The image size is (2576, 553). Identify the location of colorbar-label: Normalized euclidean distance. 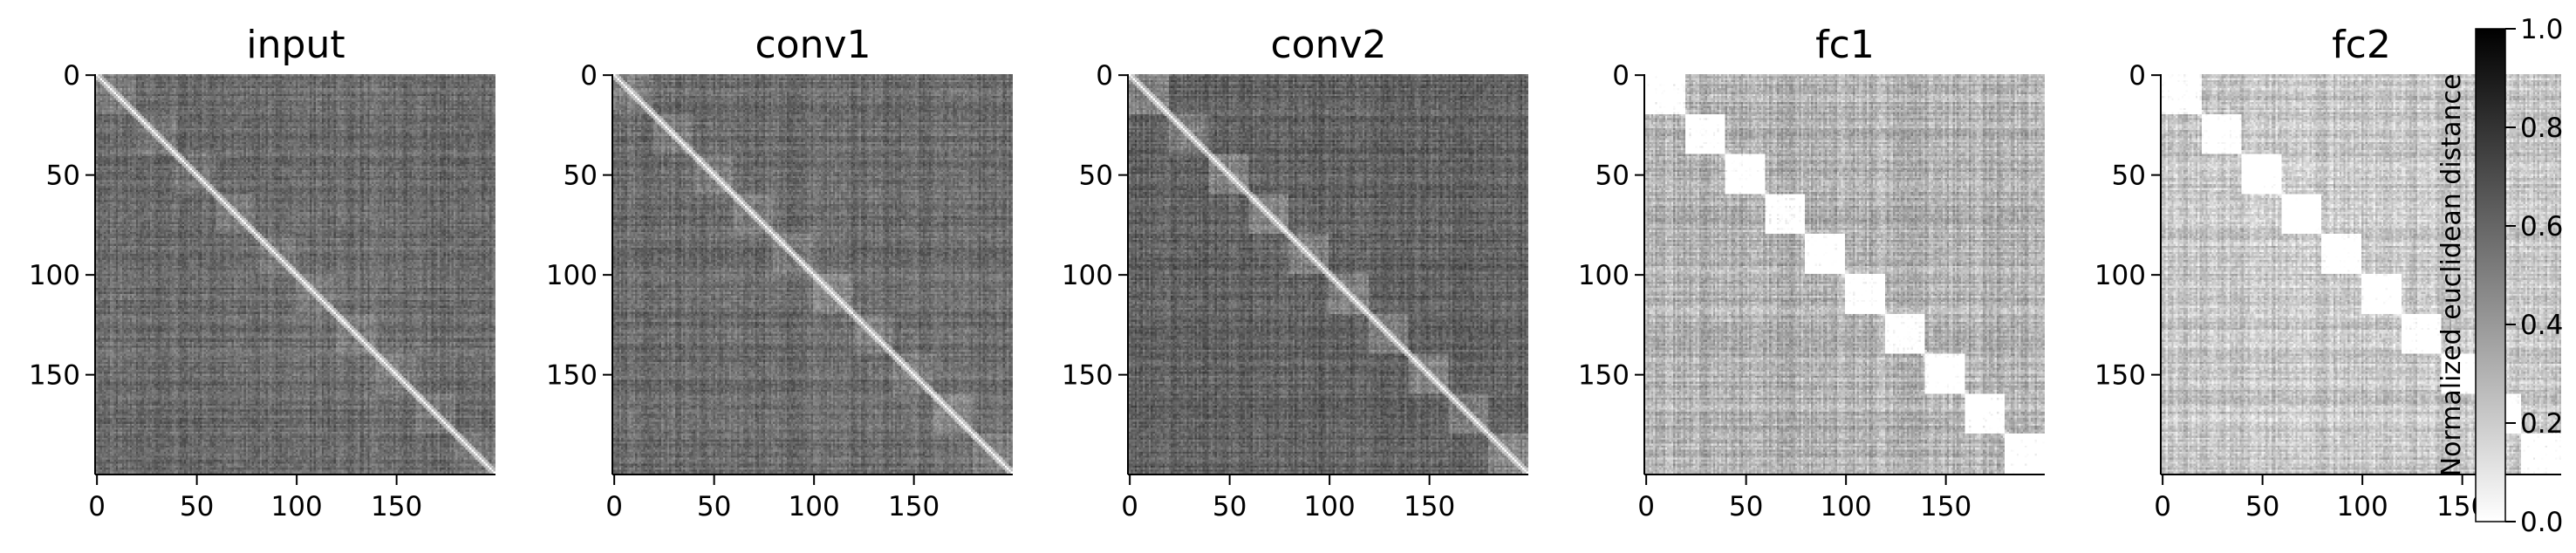
(2451, 275).